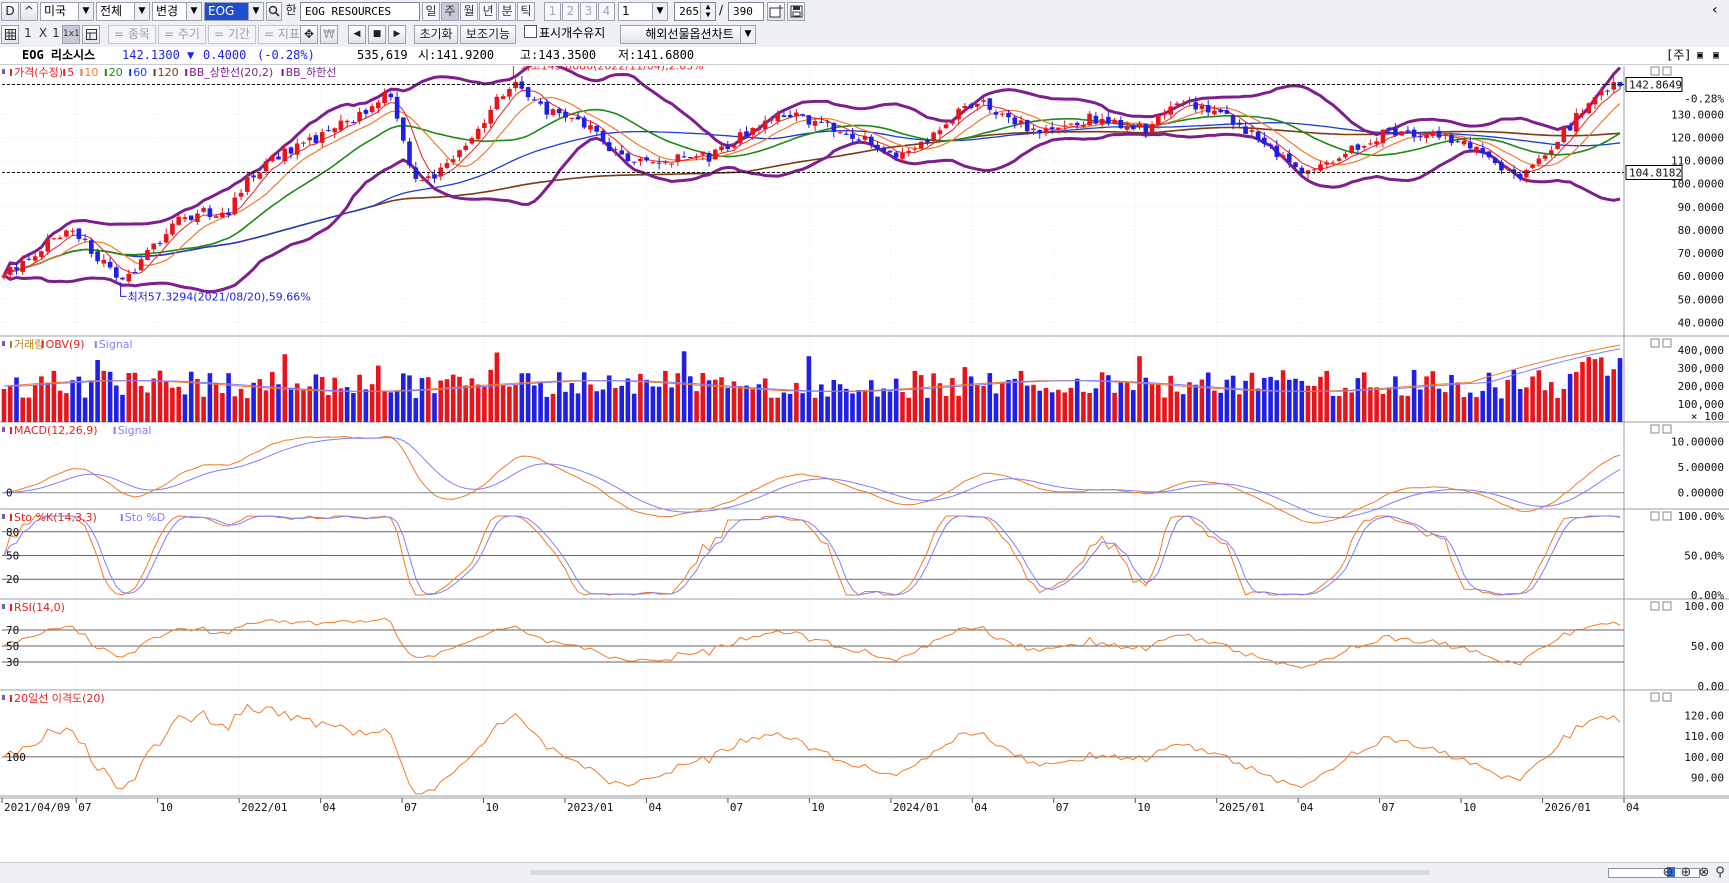 The image size is (1729, 883). What do you see at coordinates (606, 11) in the screenshot?
I see `count-4-button: 4` at bounding box center [606, 11].